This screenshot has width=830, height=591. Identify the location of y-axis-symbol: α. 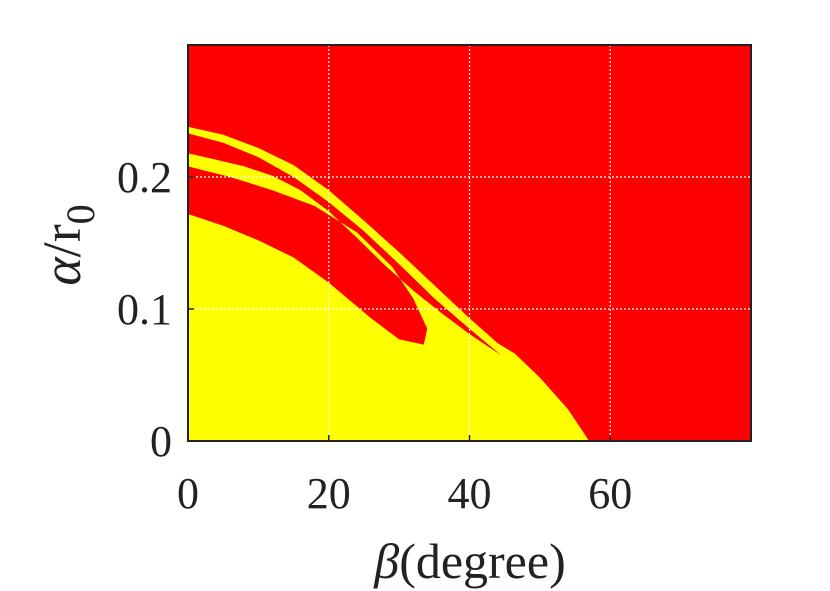
(62, 271).